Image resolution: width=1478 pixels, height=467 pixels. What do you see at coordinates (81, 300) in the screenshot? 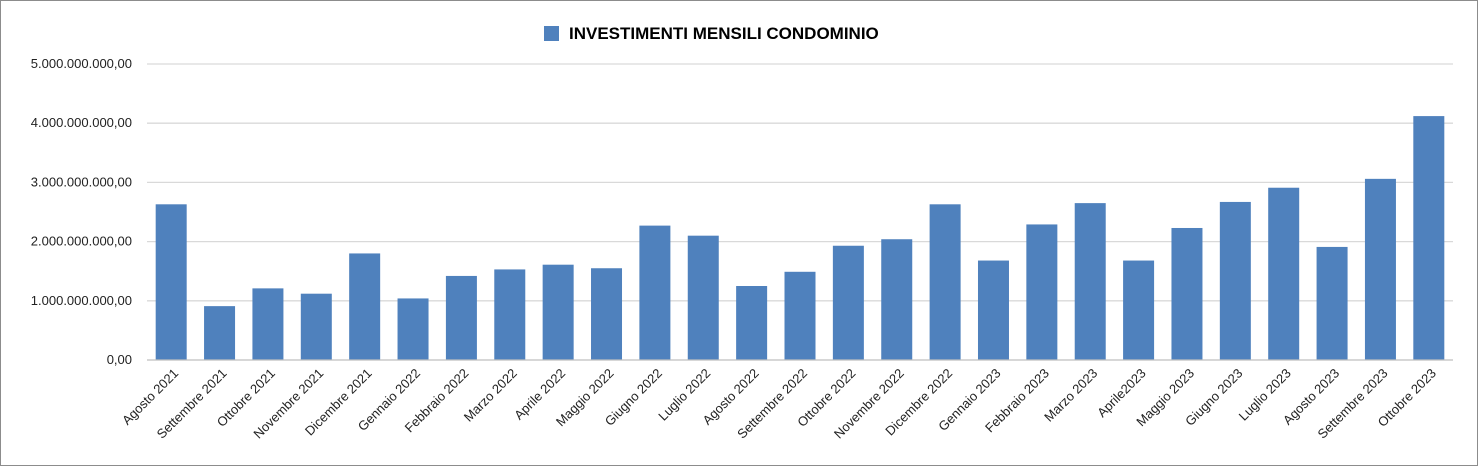
I see `y-tick-label: 1.000.000.000,00` at bounding box center [81, 300].